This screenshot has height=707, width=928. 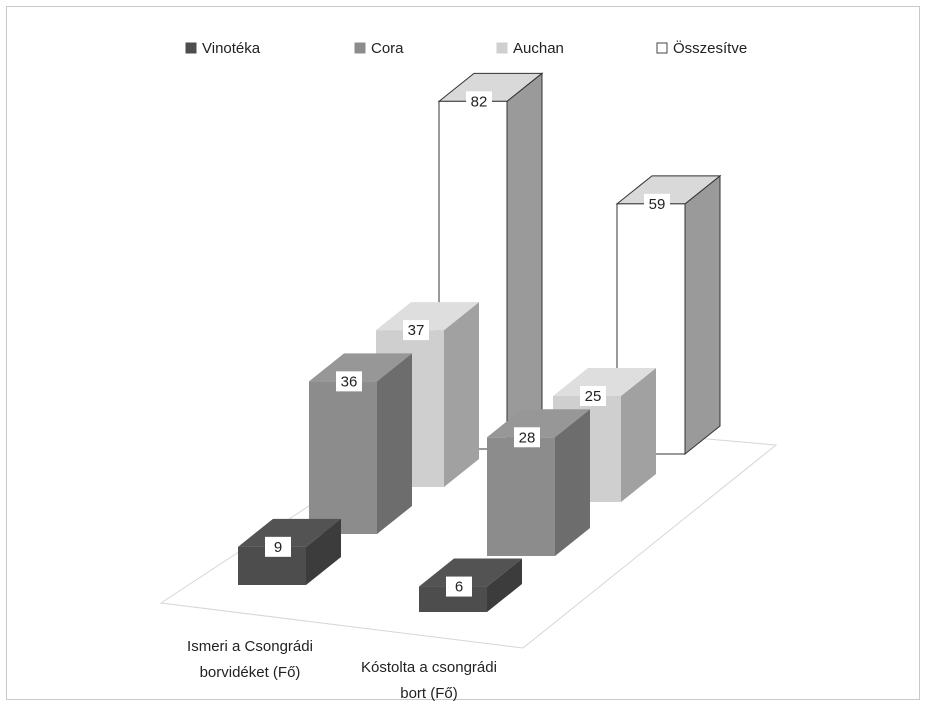 What do you see at coordinates (429, 680) in the screenshot?
I see `category-label-2: Kóstolta a csongrádi bort (Fő)` at bounding box center [429, 680].